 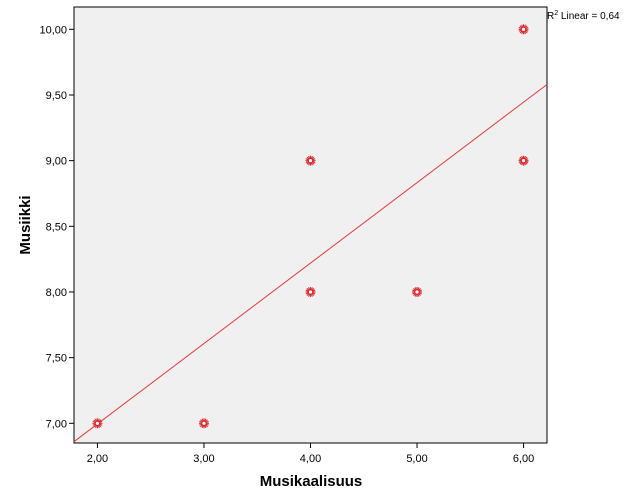 What do you see at coordinates (97, 459) in the screenshot?
I see `x-tick-label: 2,00` at bounding box center [97, 459].